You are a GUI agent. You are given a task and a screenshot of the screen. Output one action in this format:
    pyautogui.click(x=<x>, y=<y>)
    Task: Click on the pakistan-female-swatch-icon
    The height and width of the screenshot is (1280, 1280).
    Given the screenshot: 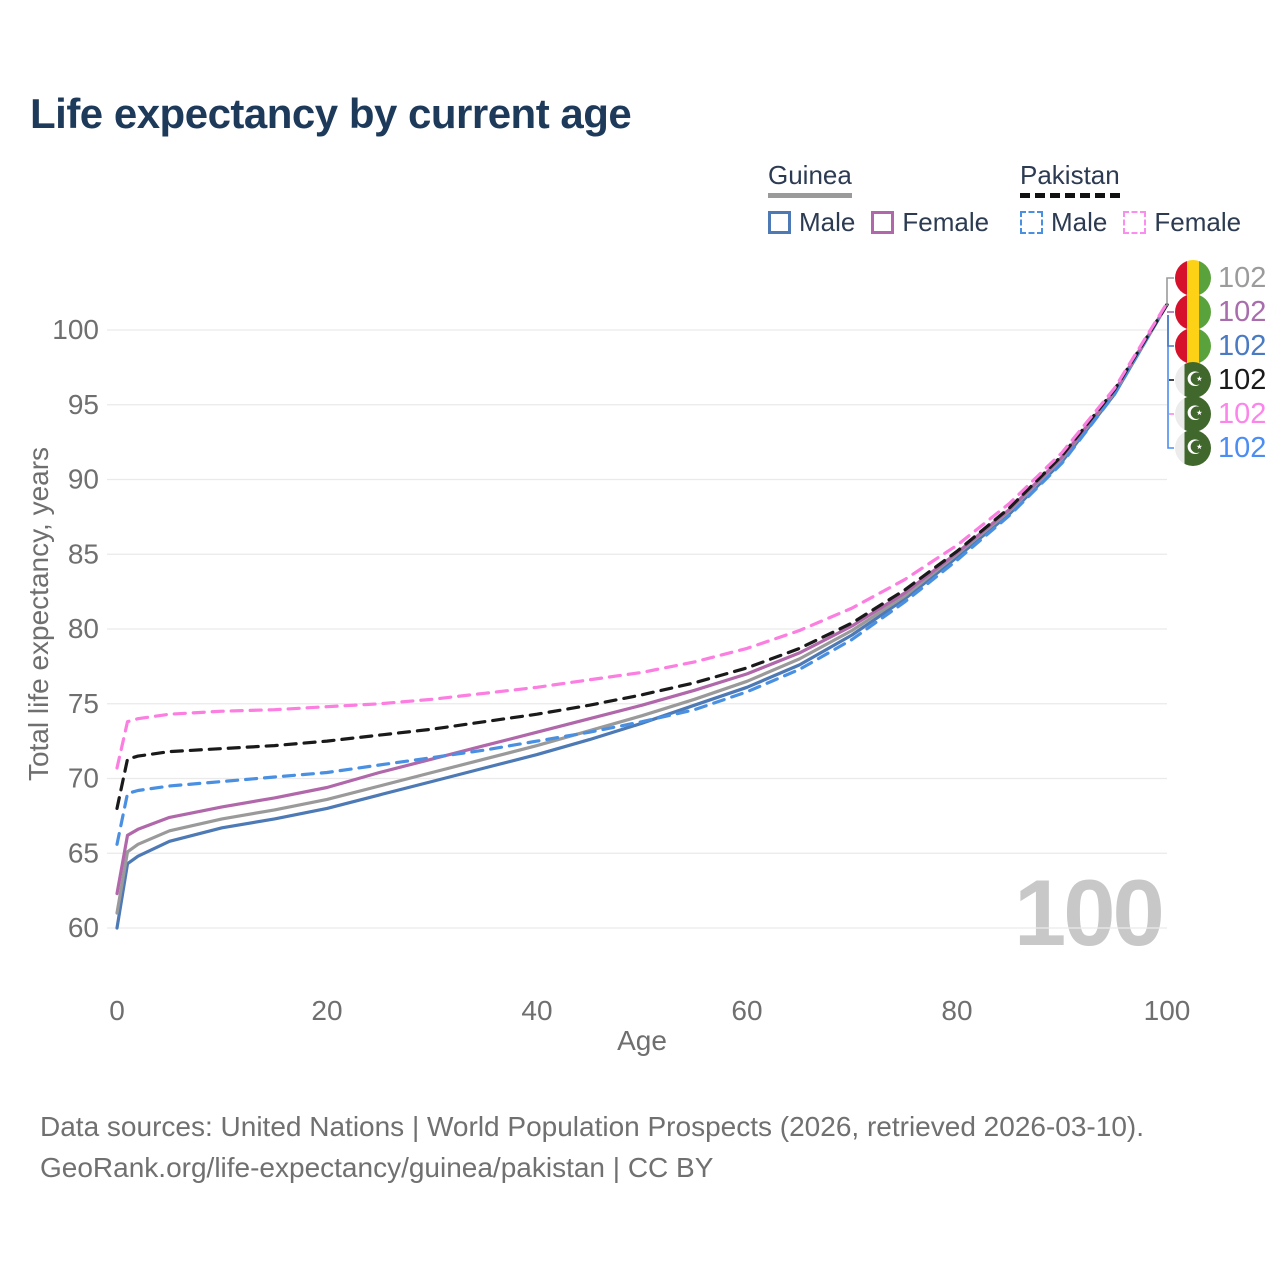 What is the action you would take?
    pyautogui.click(x=1135, y=222)
    